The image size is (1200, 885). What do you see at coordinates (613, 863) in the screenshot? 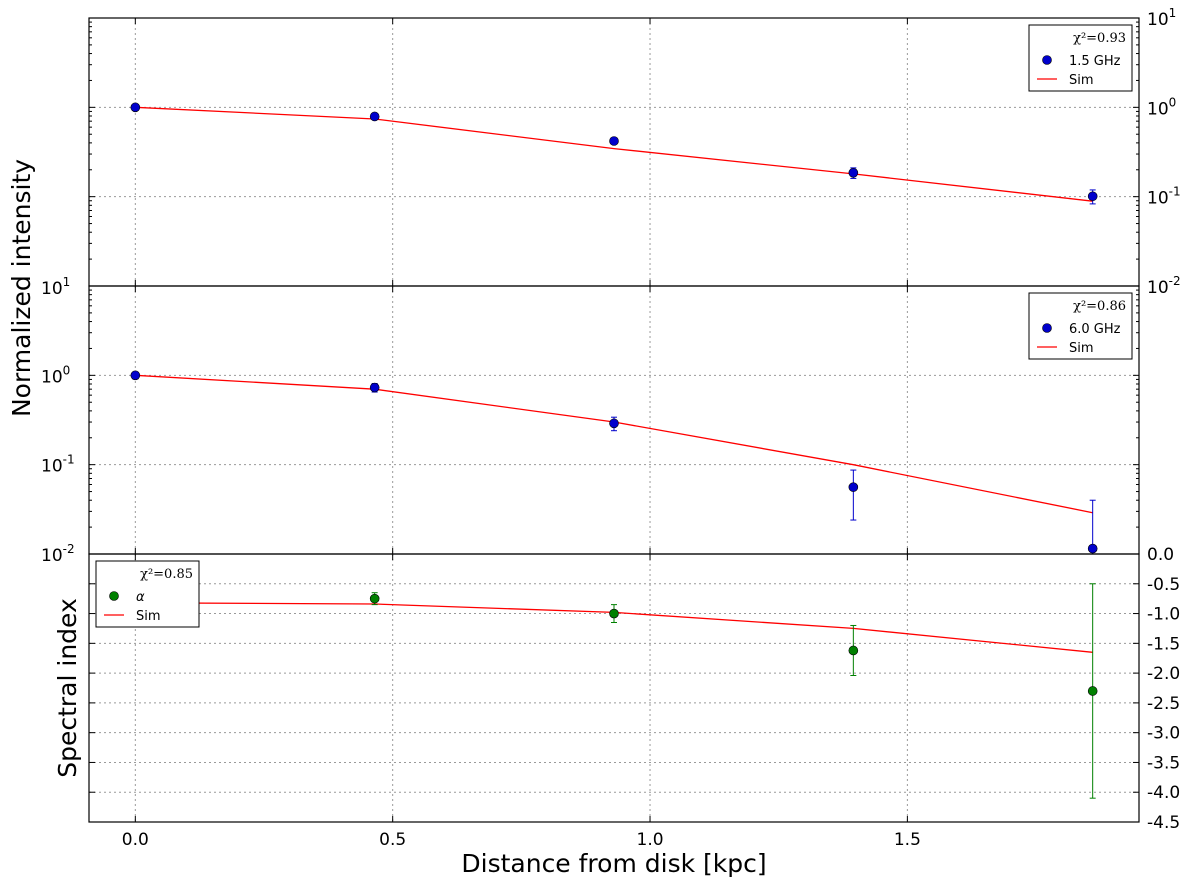
I see `distance-axis-title: Distance from disk [kpc]` at bounding box center [613, 863].